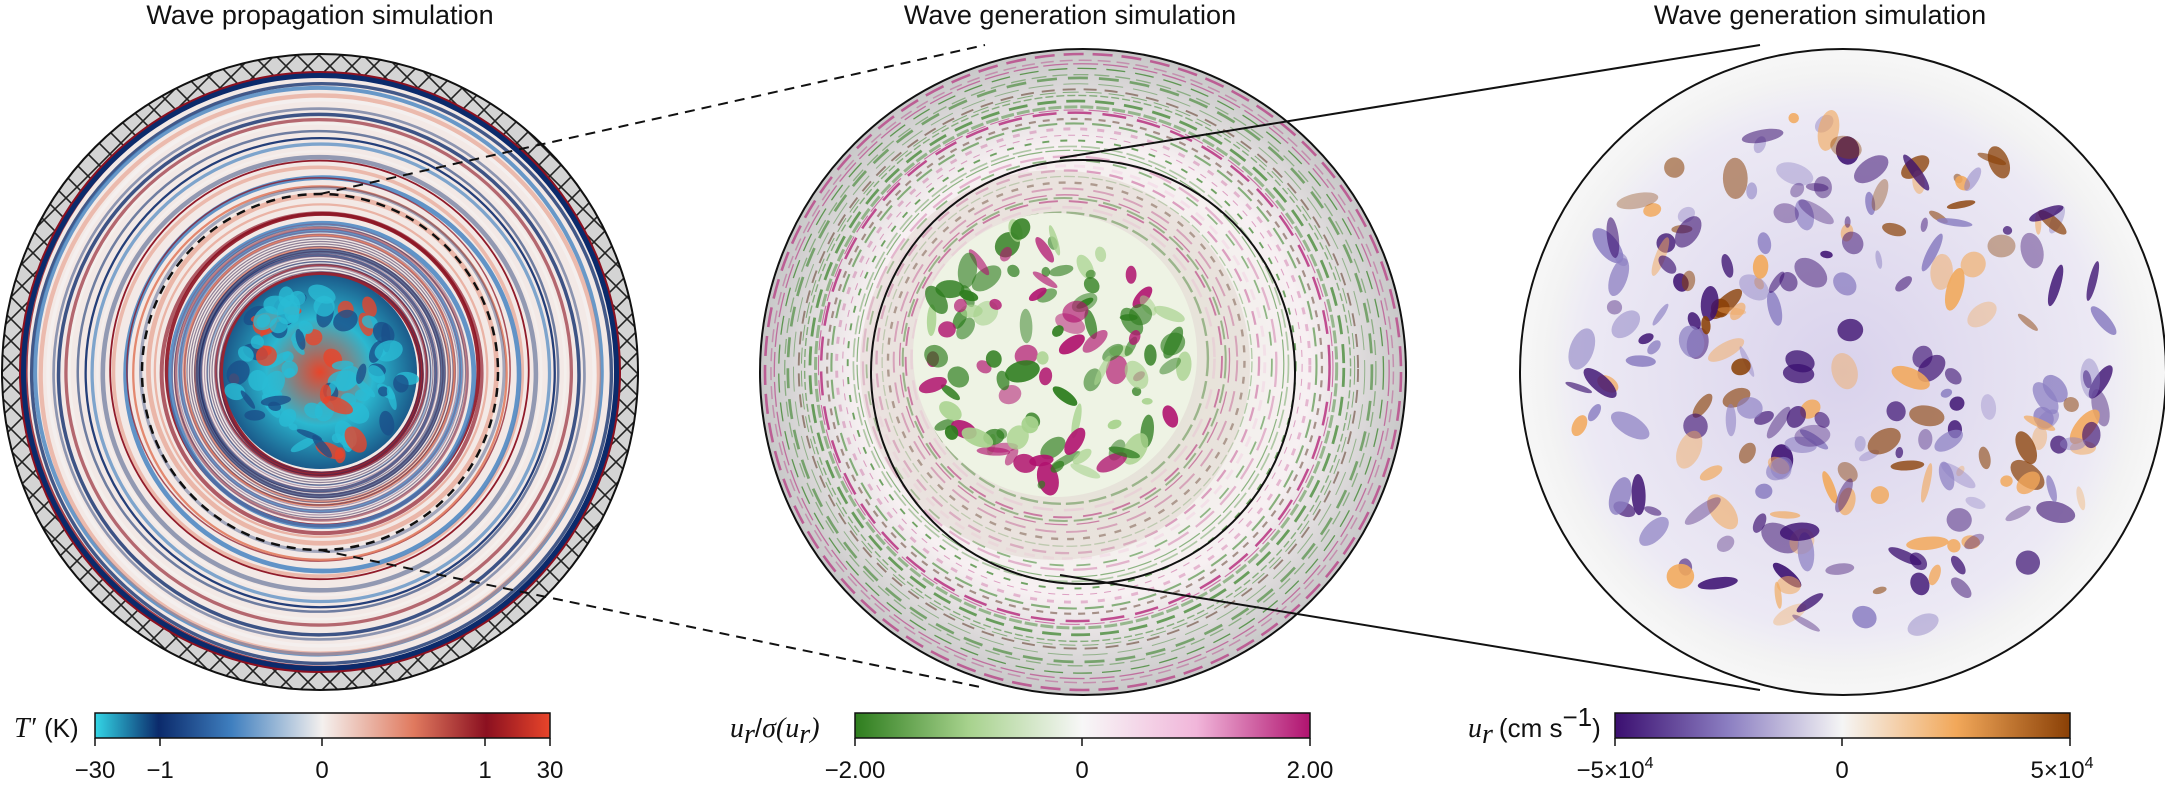  What do you see at coordinates (2062, 769) in the screenshot?
I see `colorbar-radial-velocity-tick: 5×10⁴` at bounding box center [2062, 769].